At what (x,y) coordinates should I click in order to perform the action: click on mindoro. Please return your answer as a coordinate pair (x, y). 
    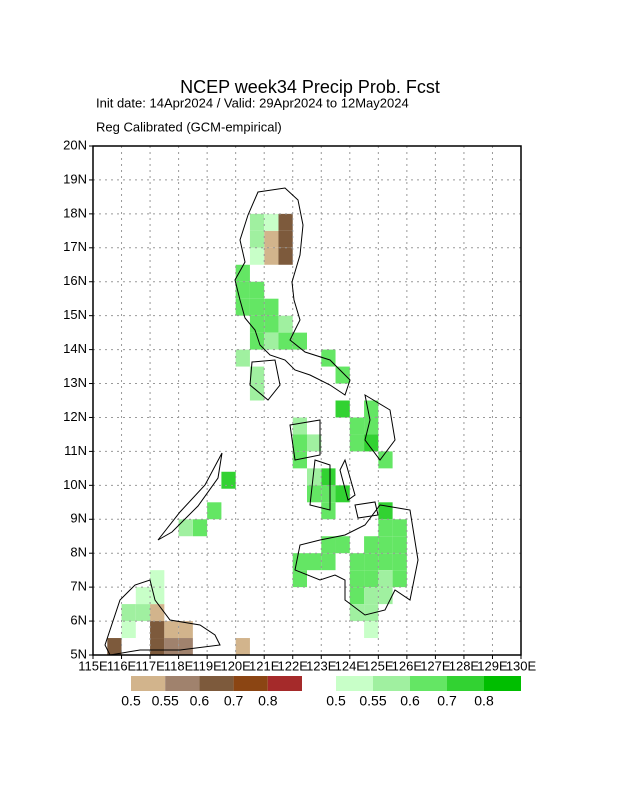
    Looking at the image, I should click on (265, 380).